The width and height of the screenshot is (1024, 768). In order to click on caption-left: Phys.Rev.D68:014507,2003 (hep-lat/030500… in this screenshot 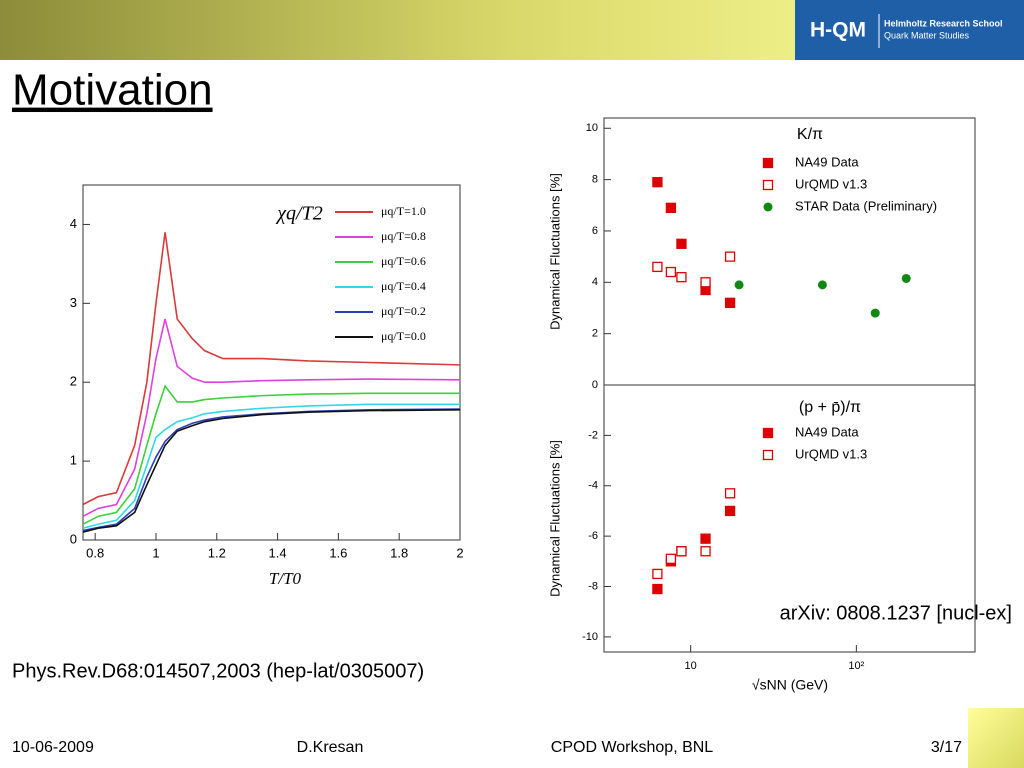, I will do `click(218, 671)`.